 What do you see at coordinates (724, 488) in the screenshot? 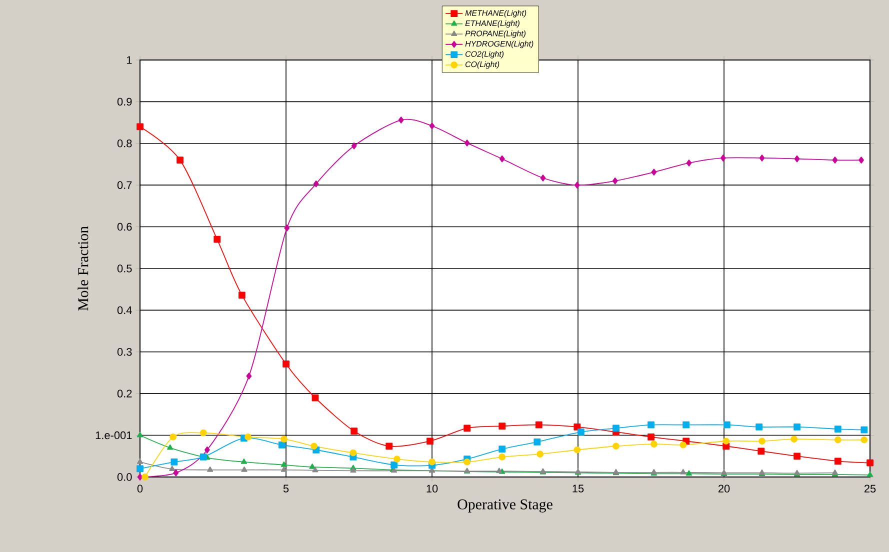
I see `x-tick-label: 20` at bounding box center [724, 488].